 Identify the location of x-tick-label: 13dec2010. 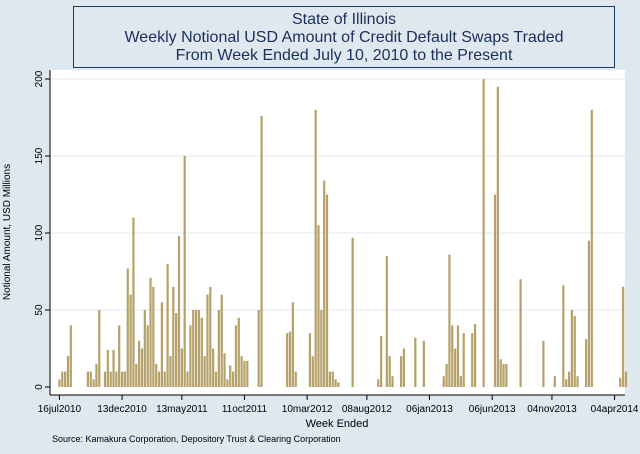
(122, 409).